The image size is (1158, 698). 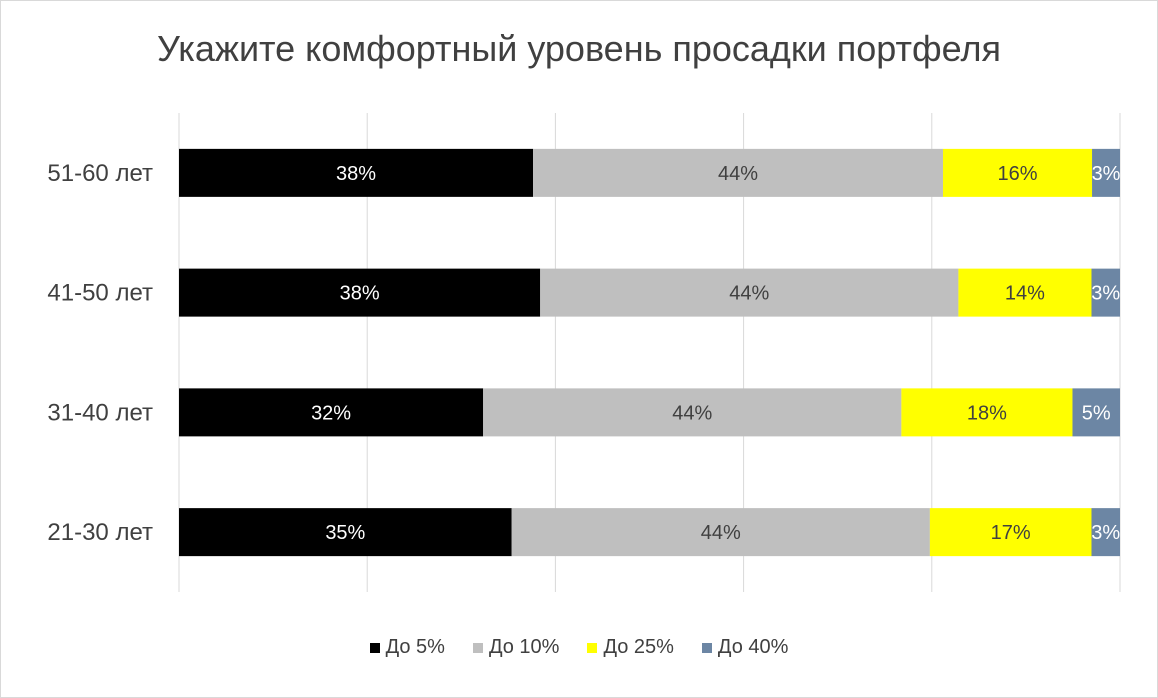 What do you see at coordinates (579, 647) in the screenshot?
I see `chart-legend: До 5% До 10% До 25% До 40%` at bounding box center [579, 647].